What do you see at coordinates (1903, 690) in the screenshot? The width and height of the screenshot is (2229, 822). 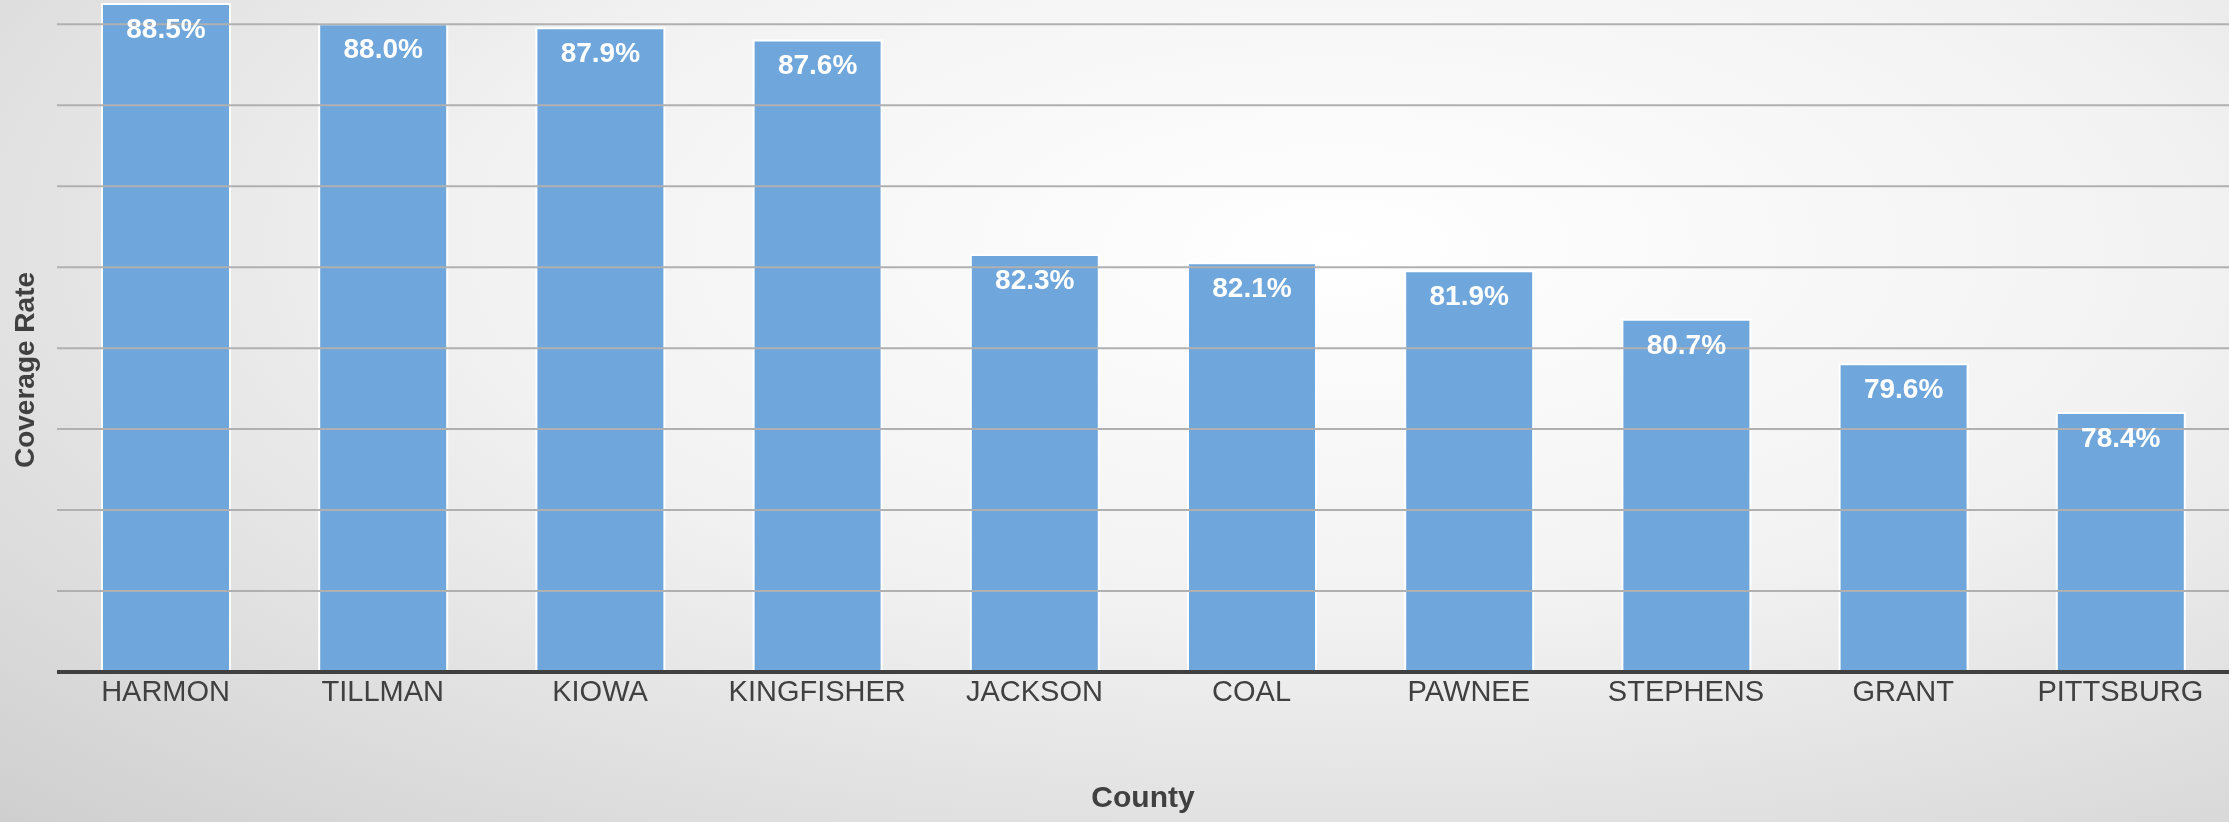 I see `x-tick-label: GRANT` at bounding box center [1903, 690].